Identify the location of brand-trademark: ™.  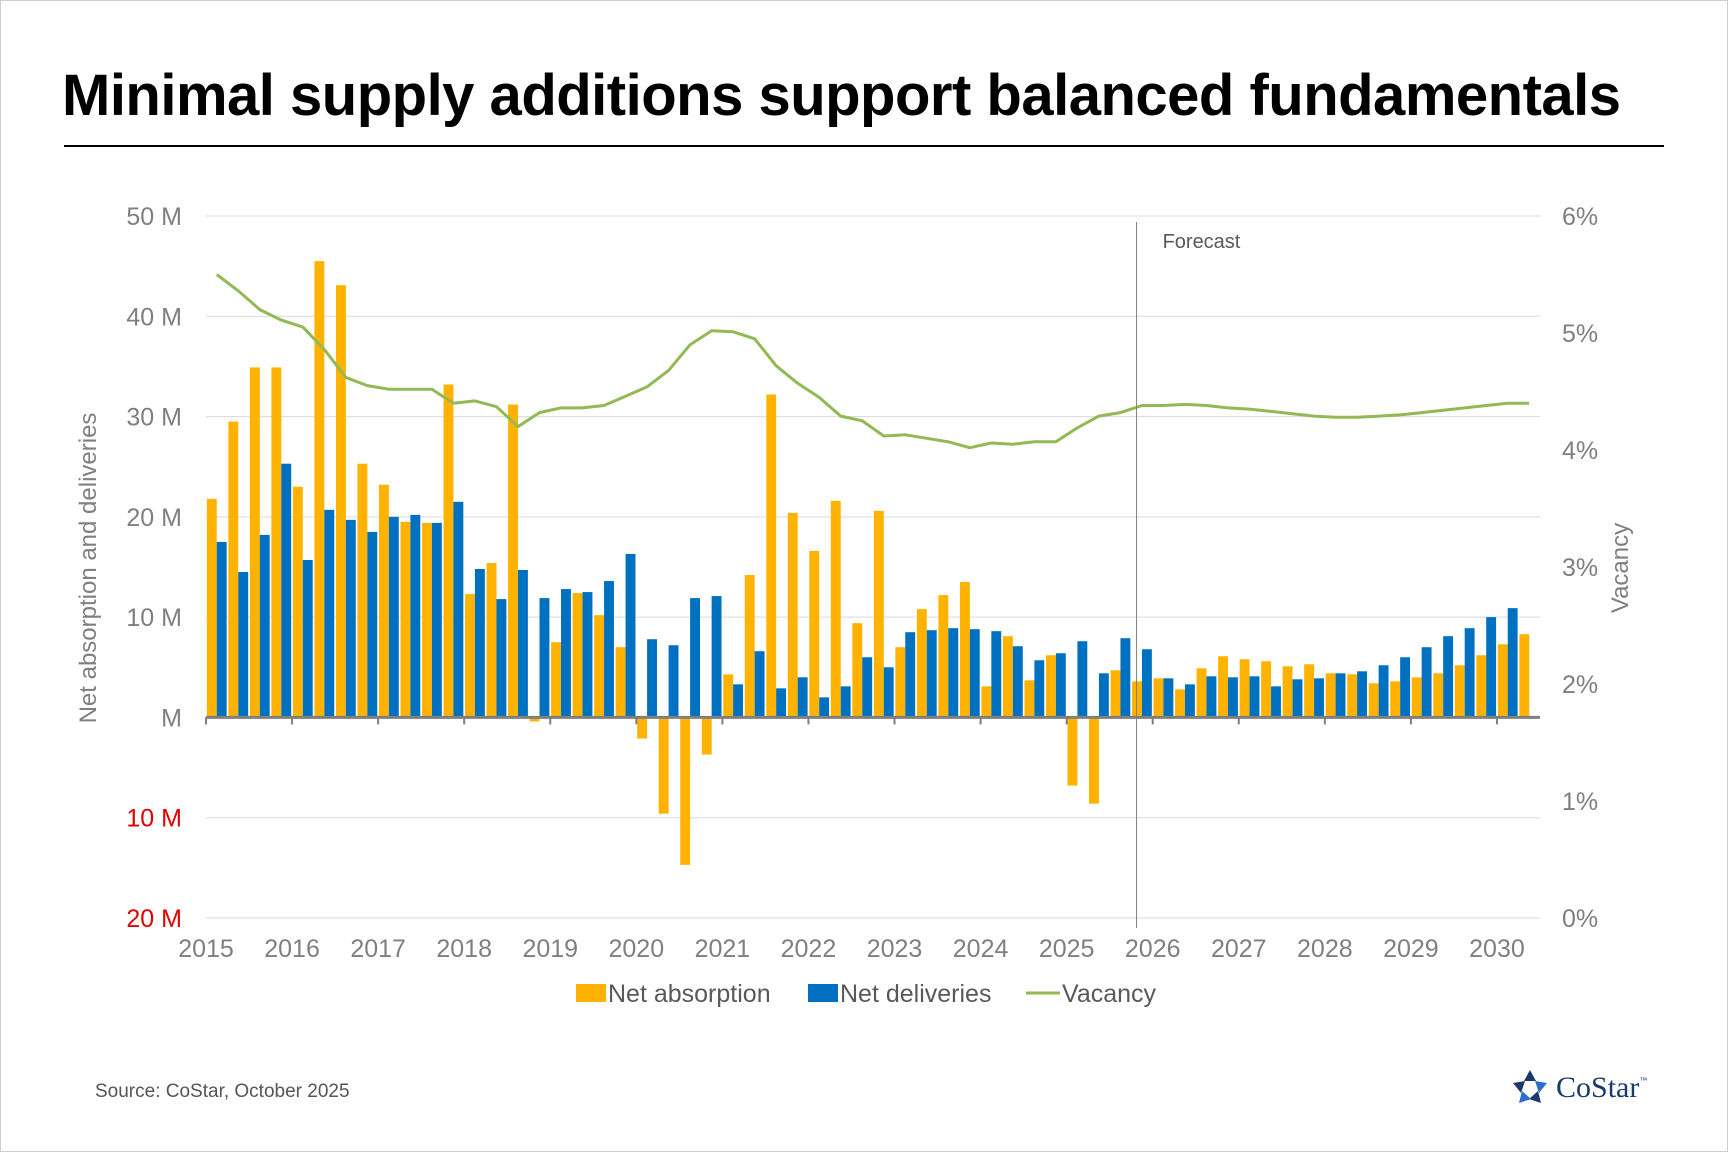
(1643, 1080).